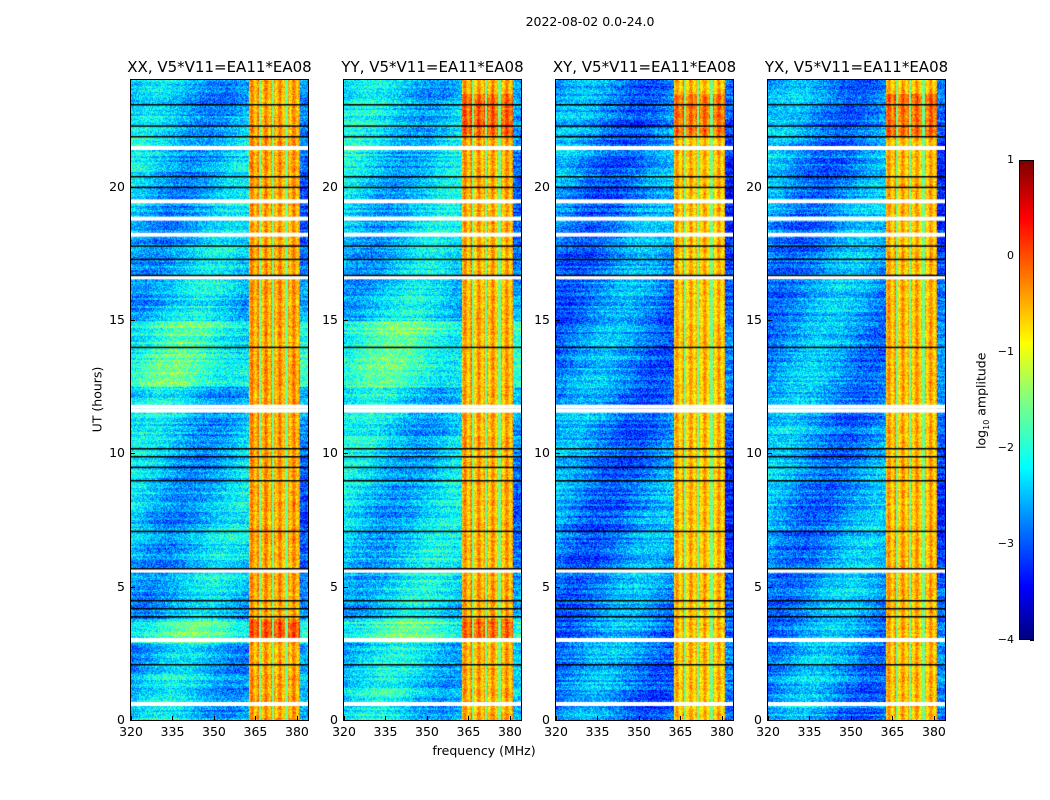  I want to click on colorbar-tick-label: 1, so click(1010, 159).